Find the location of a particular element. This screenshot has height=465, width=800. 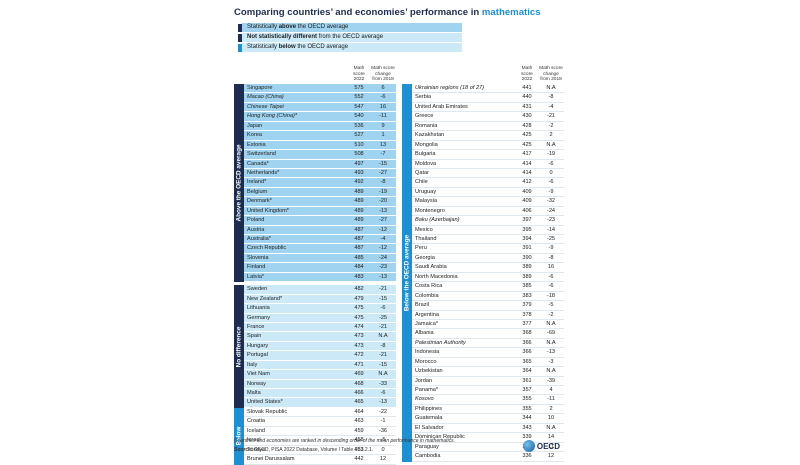

country-name: Ukrainian regions (18 of 27) is located at coordinates (450, 88).